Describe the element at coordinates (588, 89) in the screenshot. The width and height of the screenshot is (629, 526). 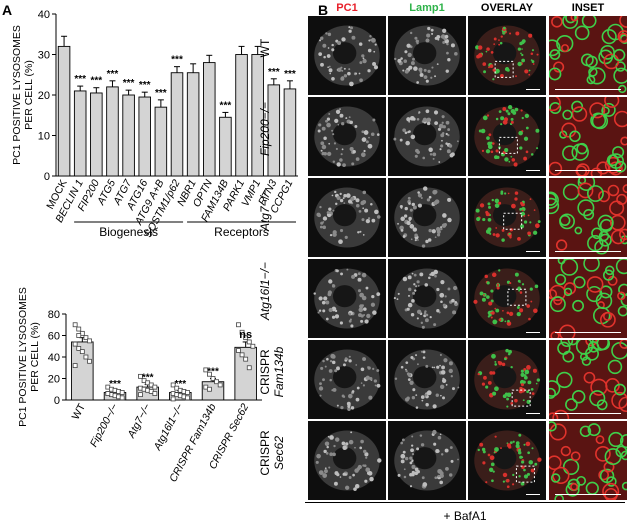
I see `scale-bar` at that location.